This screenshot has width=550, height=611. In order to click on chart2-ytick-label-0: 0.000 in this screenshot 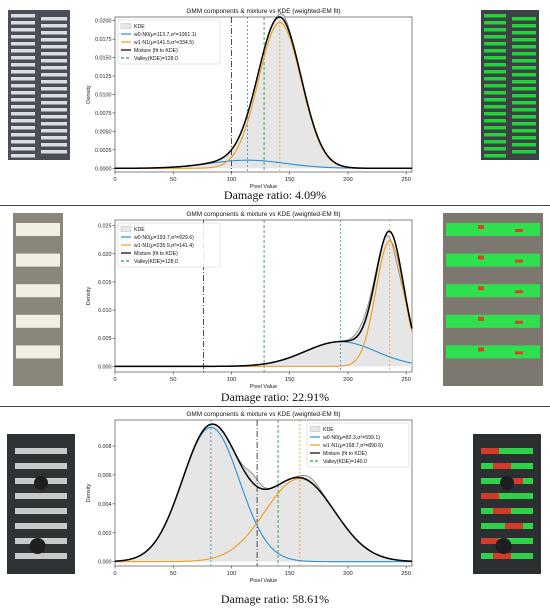, I will do `click(105, 367)`.